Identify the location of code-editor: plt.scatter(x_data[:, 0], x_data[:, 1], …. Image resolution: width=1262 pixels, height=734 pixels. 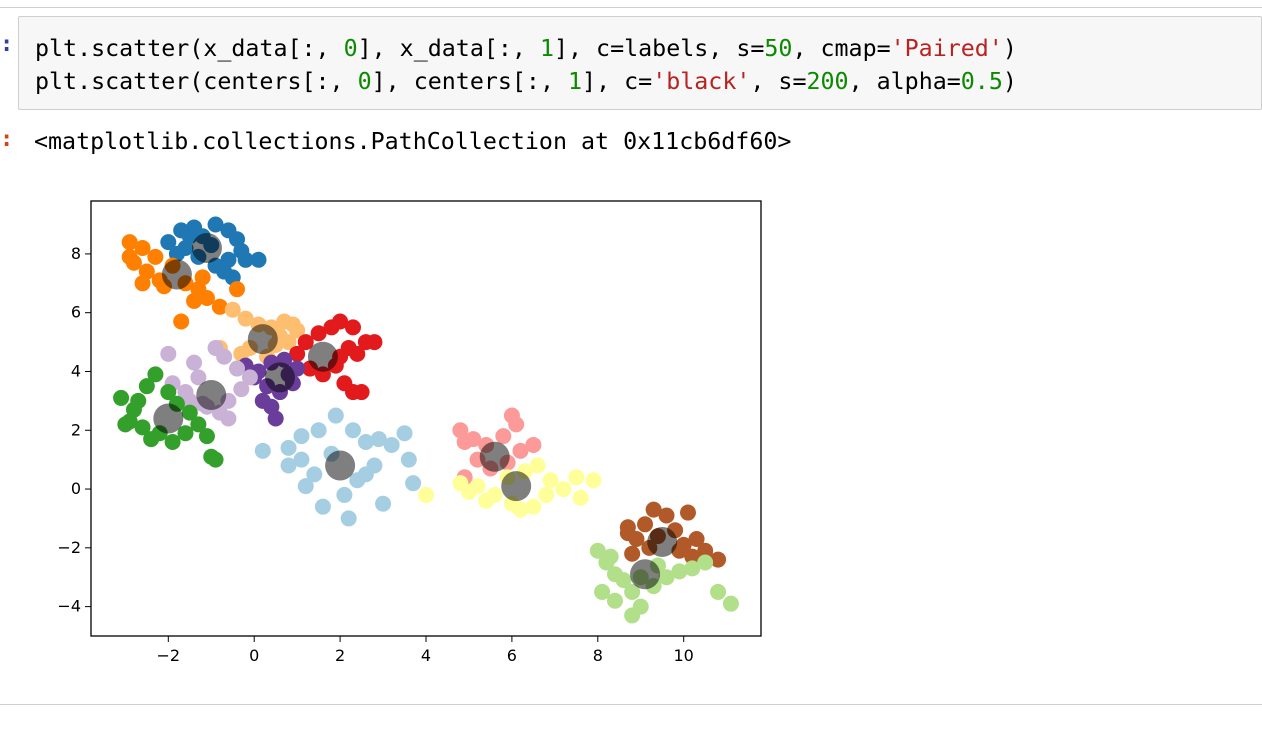
(526, 65).